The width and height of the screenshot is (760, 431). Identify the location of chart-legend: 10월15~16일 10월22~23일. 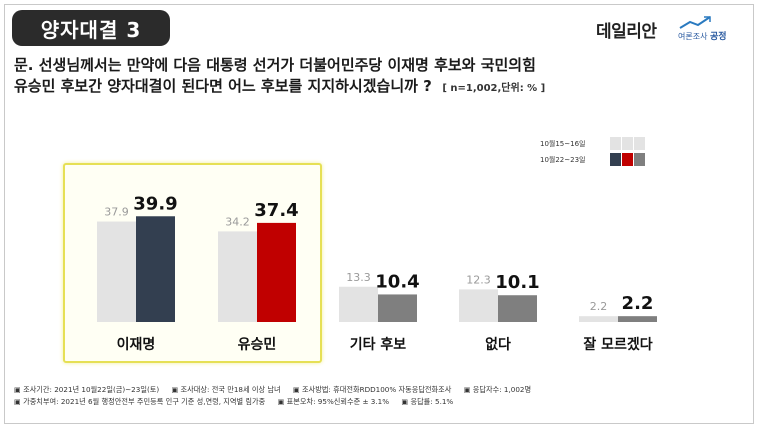
(595, 153).